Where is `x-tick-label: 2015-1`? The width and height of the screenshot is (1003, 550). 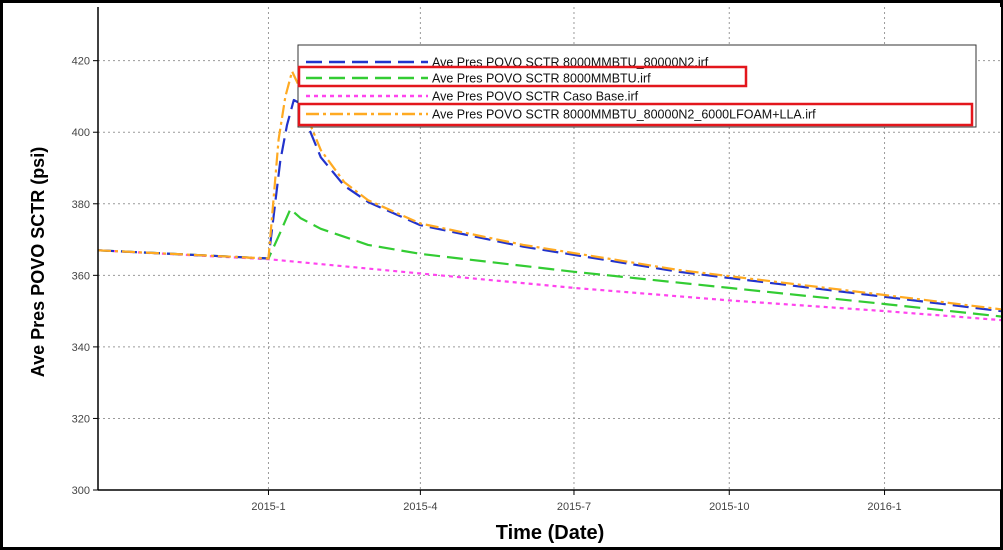
x-tick-label: 2015-1 is located at coordinates (268, 507).